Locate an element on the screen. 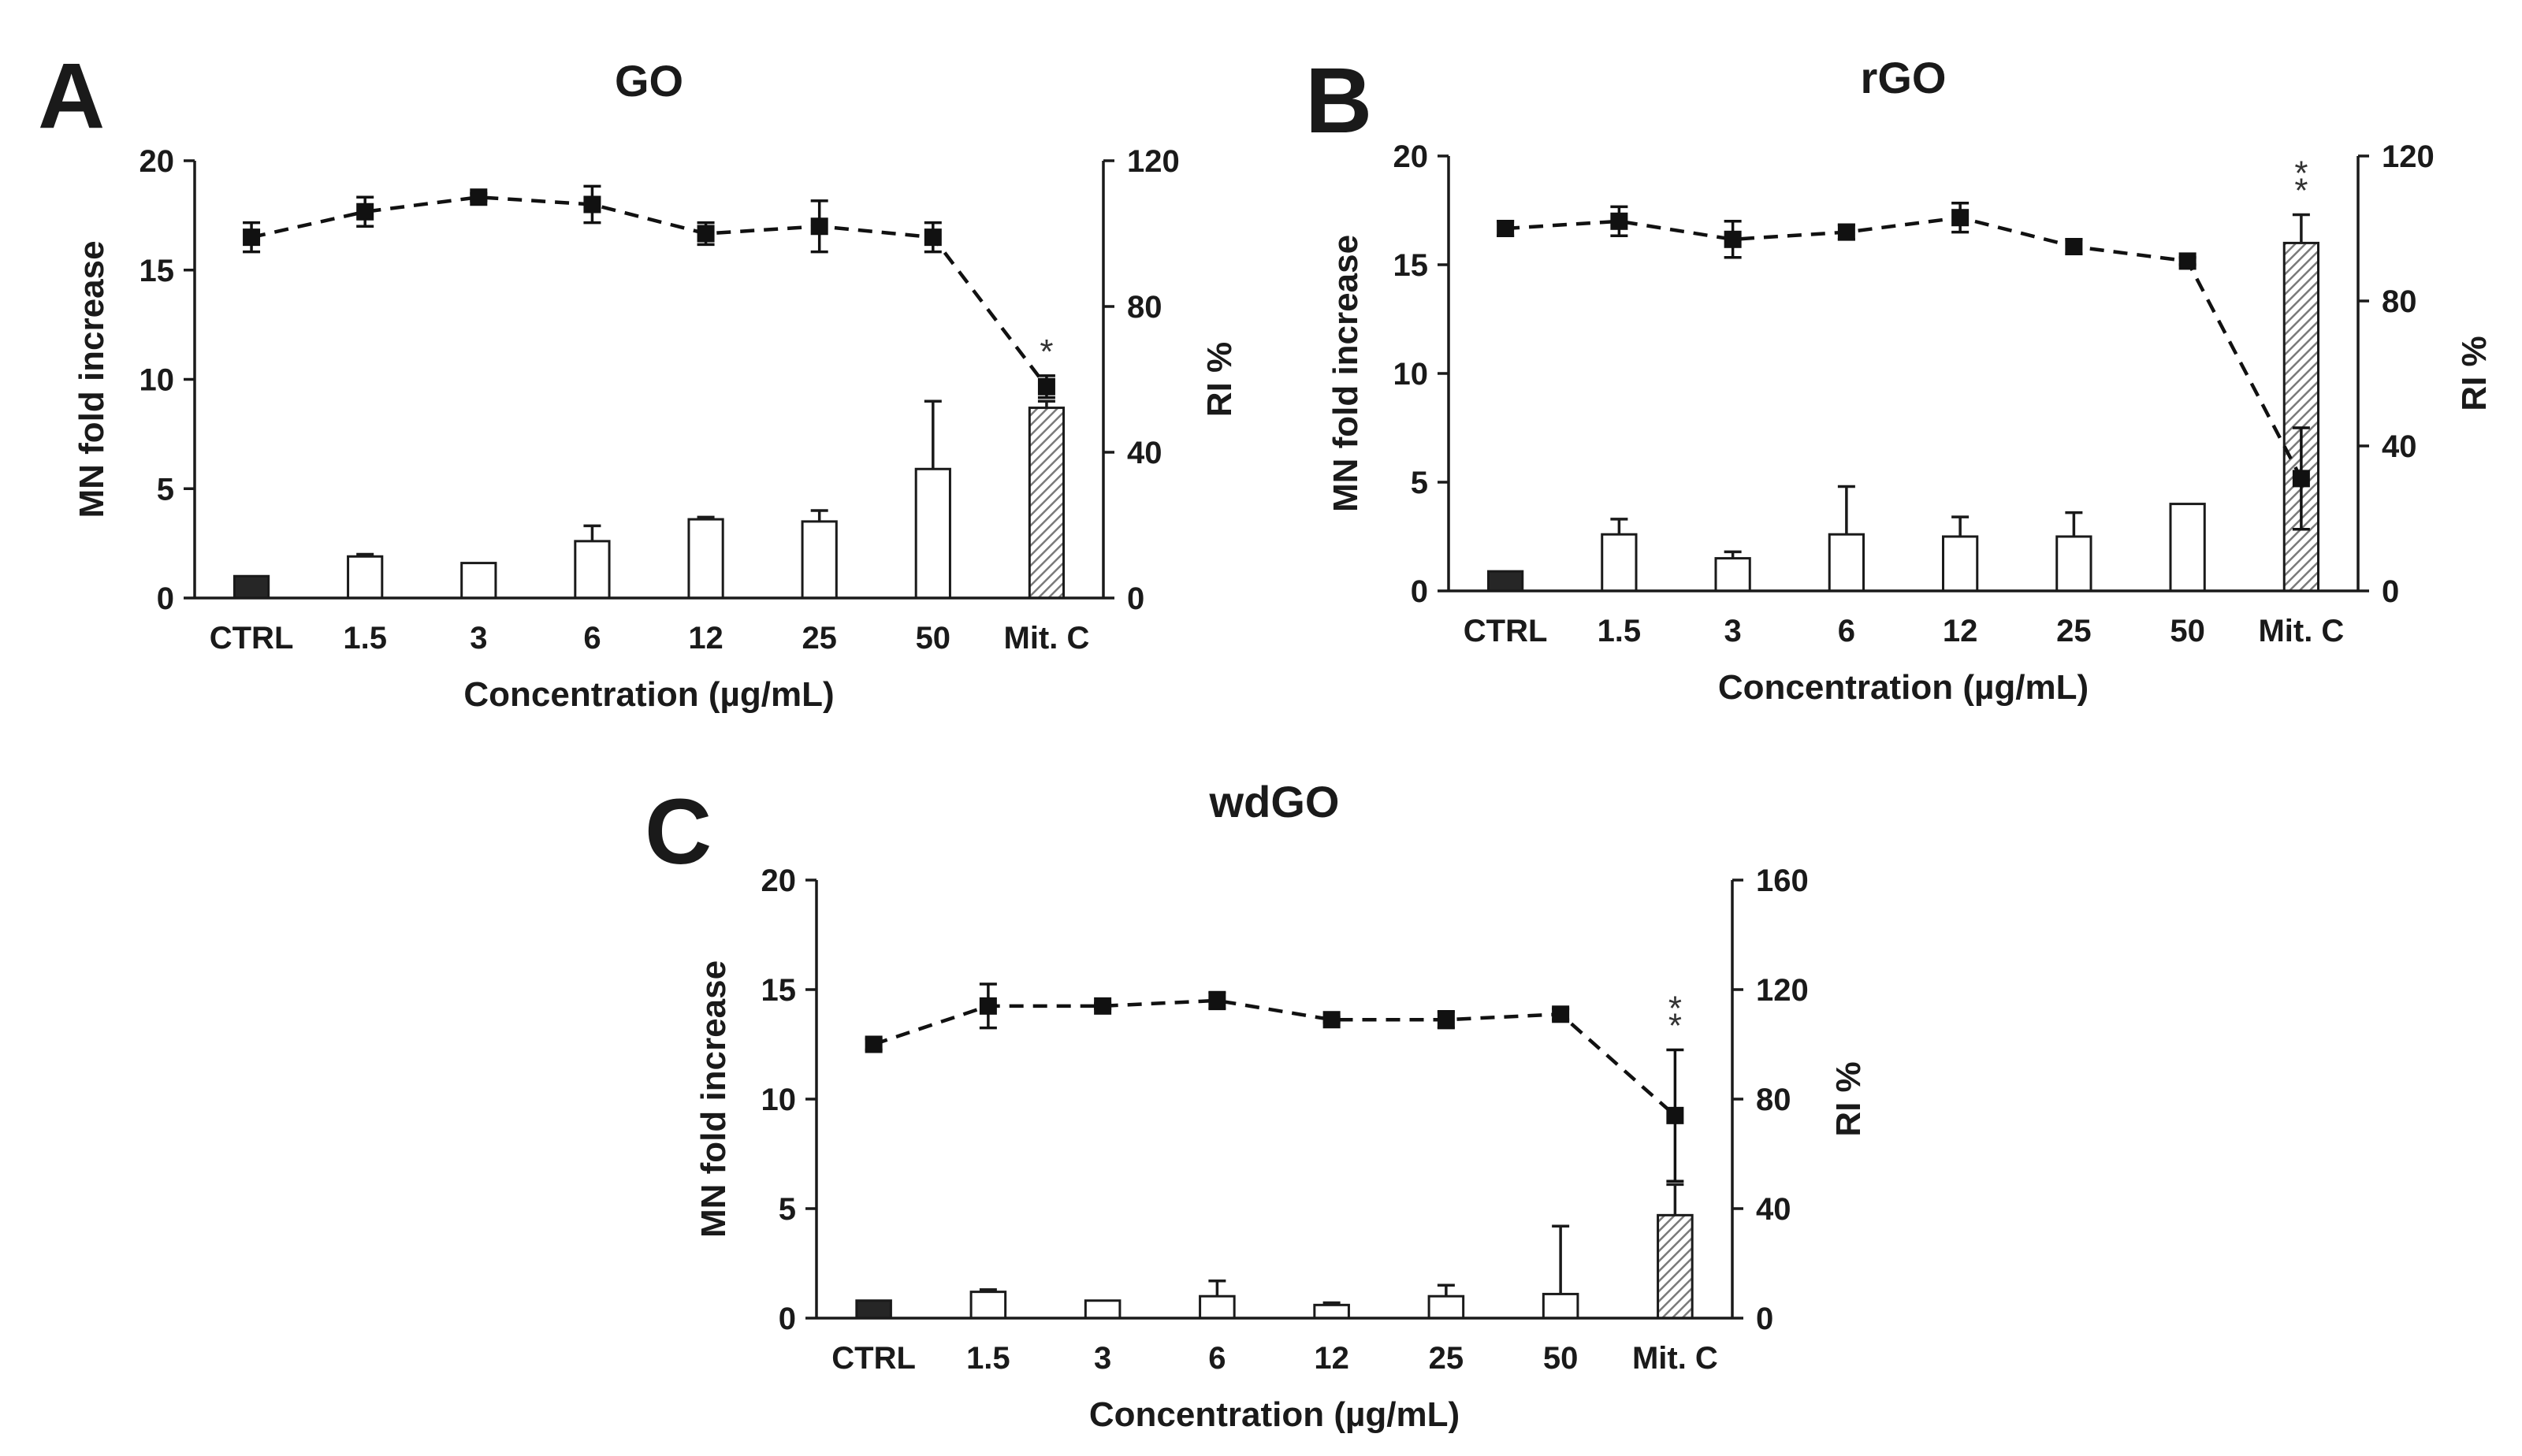 The width and height of the screenshot is (2522, 1456). x-tick-label: 3 is located at coordinates (1733, 631).